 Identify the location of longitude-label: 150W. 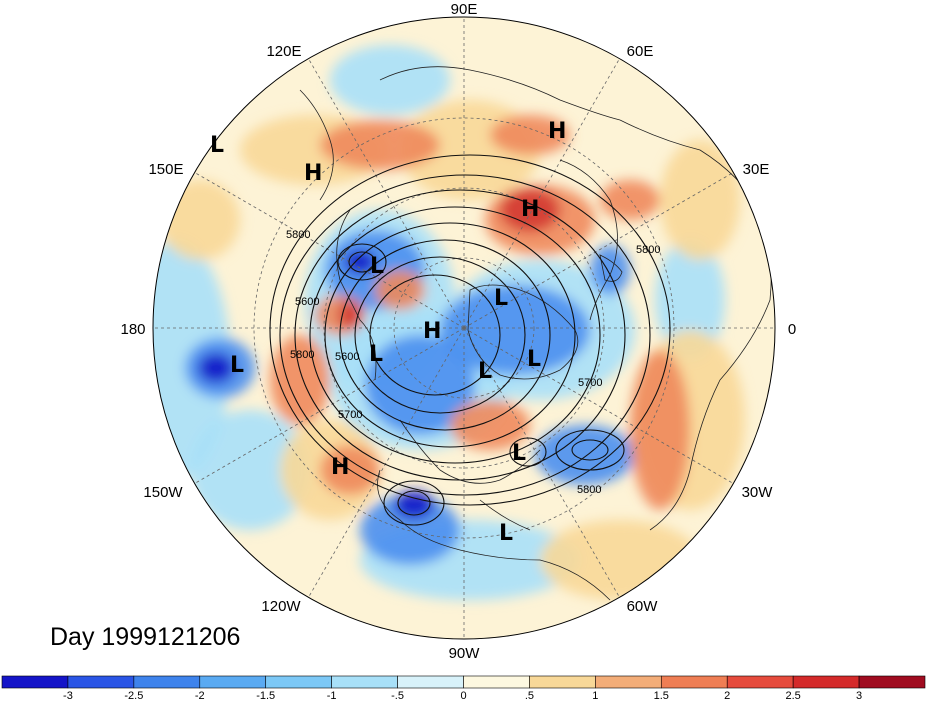
(163, 492).